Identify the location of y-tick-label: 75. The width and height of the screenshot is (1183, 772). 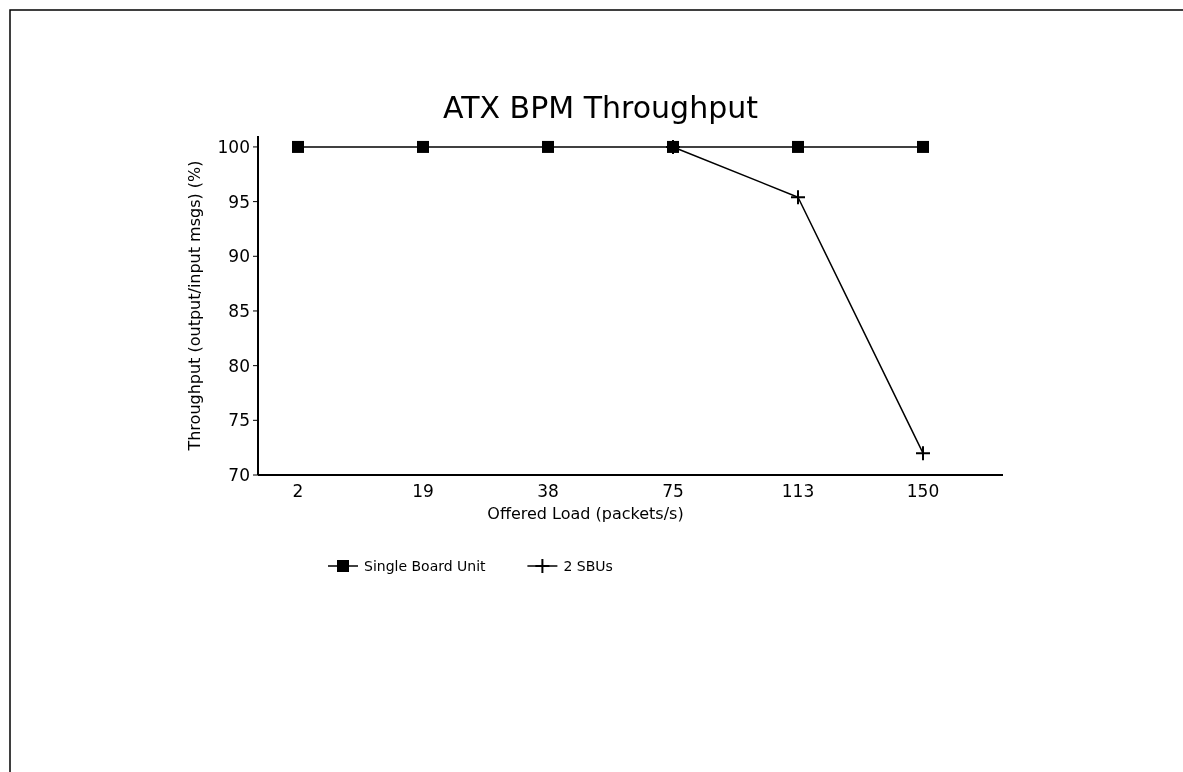
(239, 420).